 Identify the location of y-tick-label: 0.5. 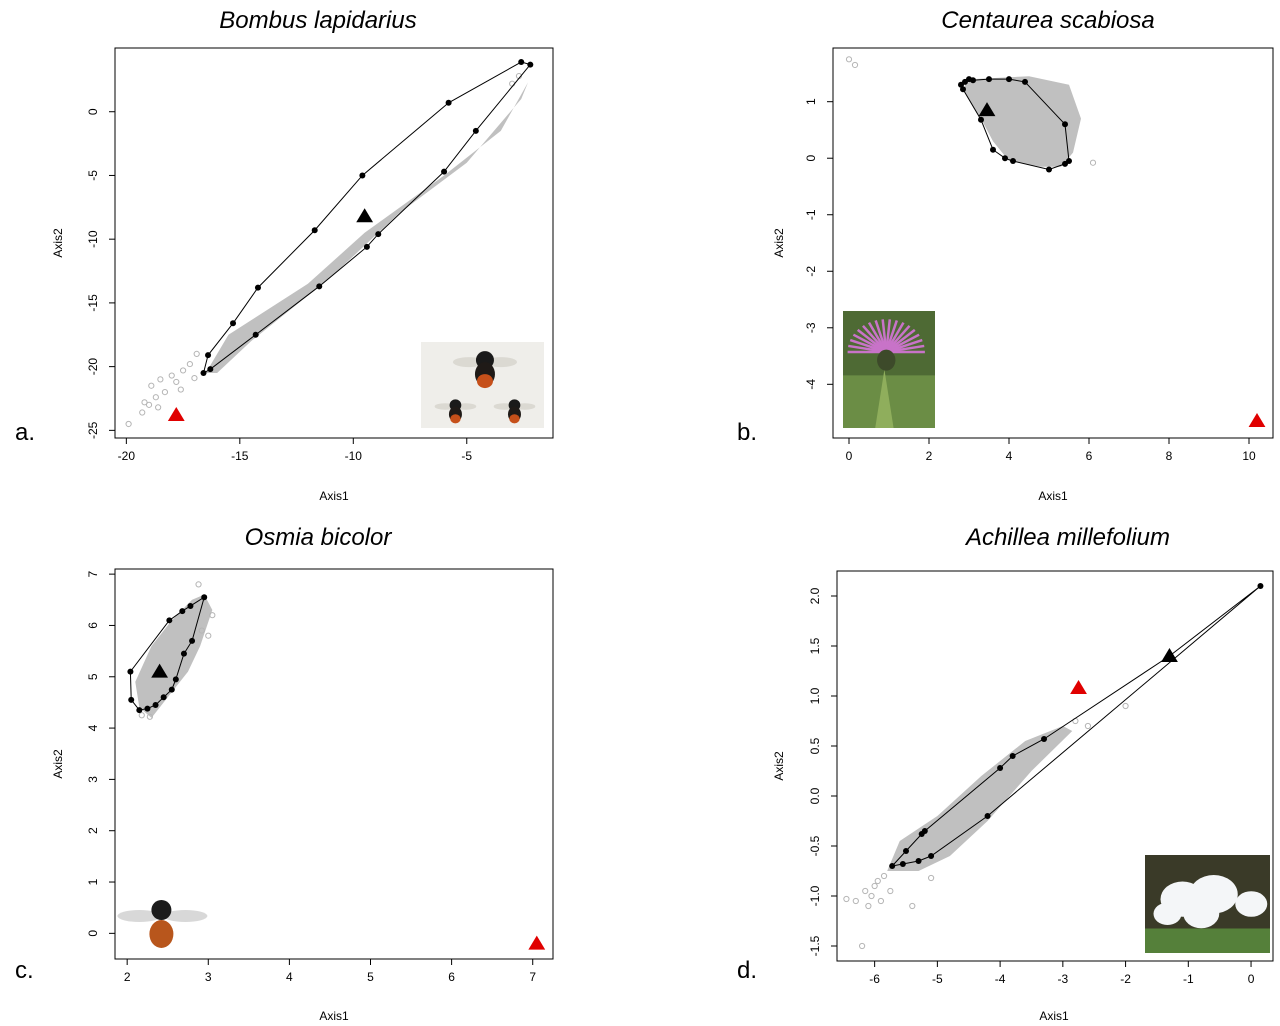
(815, 745).